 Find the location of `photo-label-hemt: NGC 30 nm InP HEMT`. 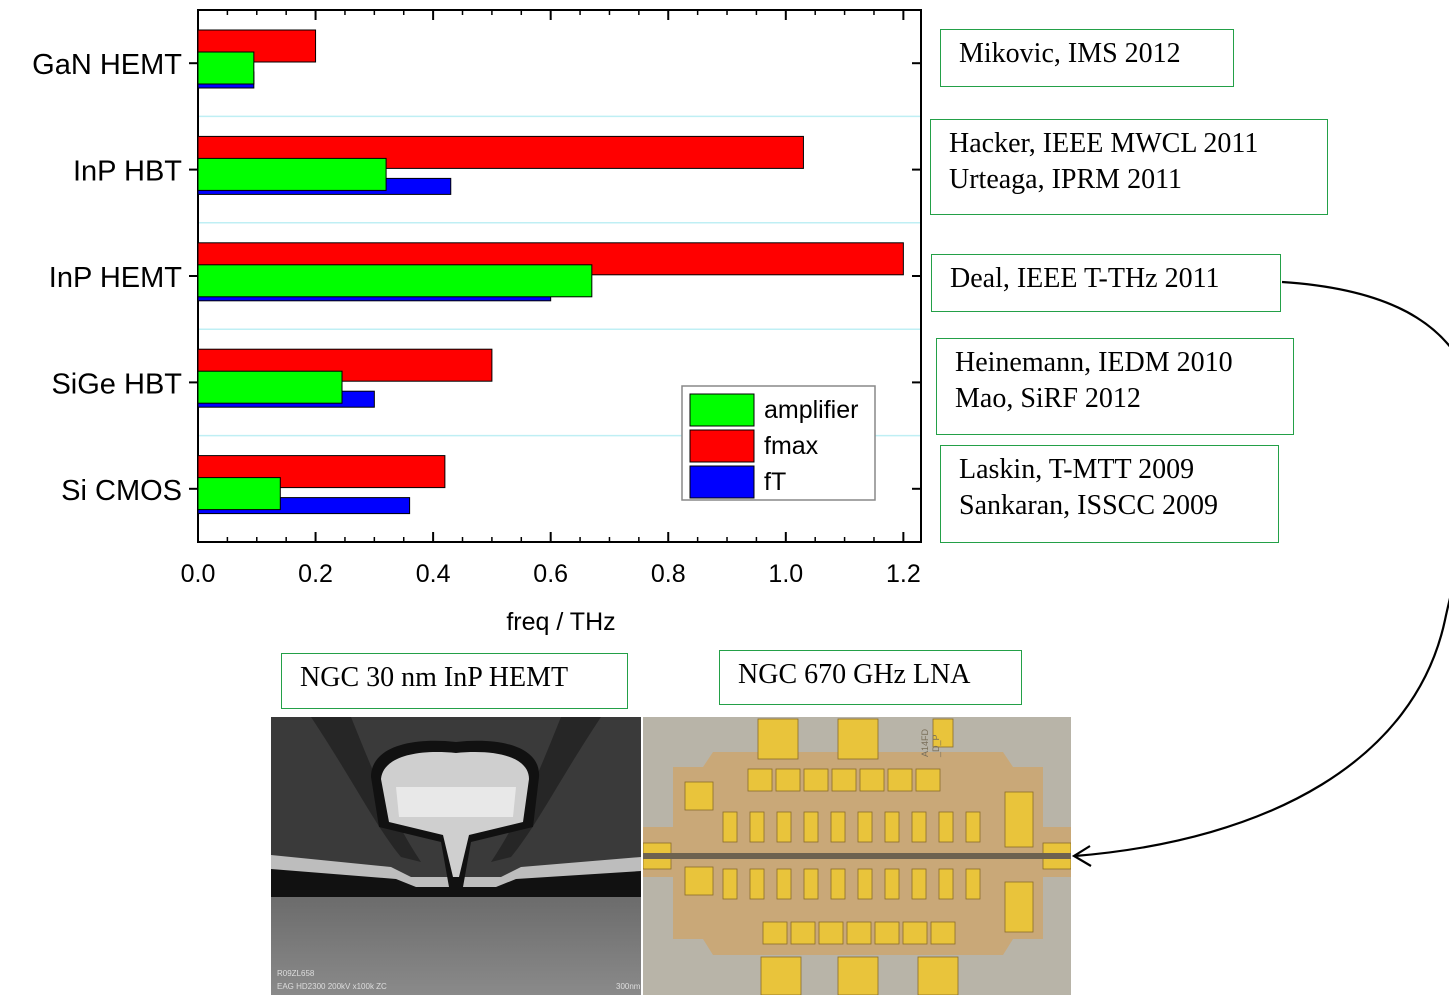

photo-label-hemt: NGC 30 nm InP HEMT is located at coordinates (454, 681).